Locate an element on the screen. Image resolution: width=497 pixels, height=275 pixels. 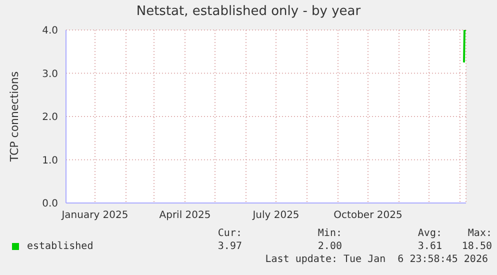
text: Max: is located at coordinates (479, 233).